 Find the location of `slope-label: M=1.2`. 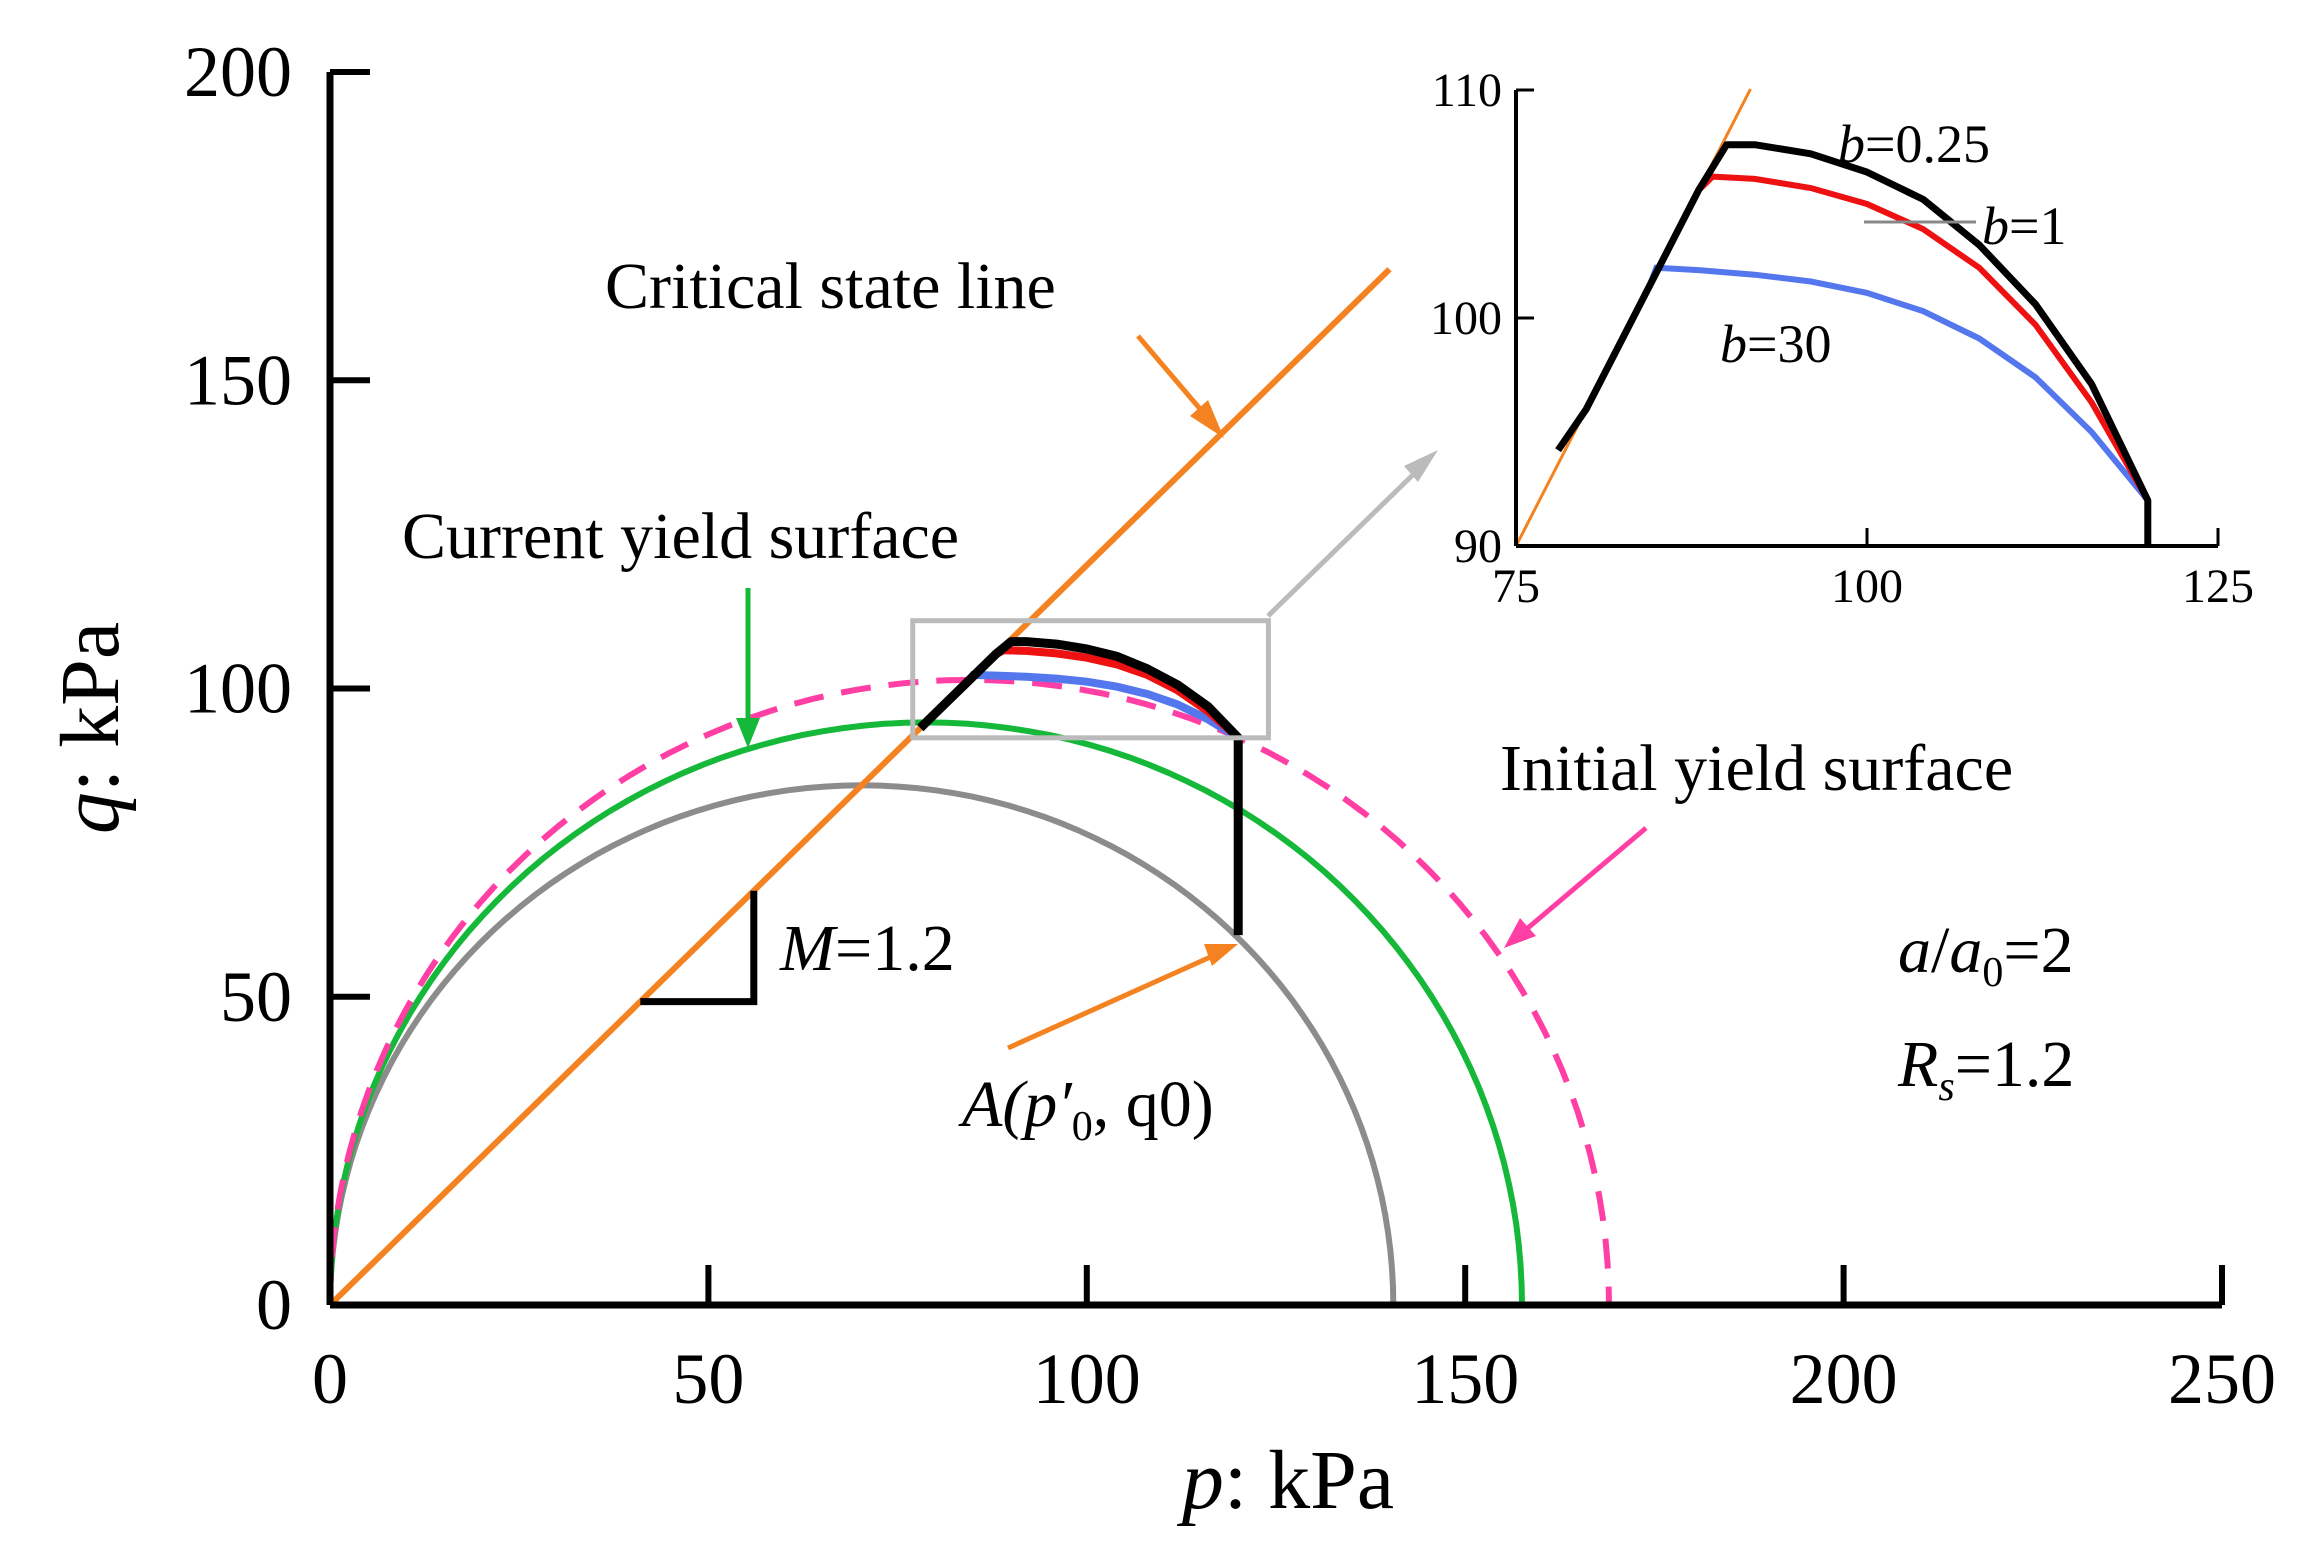

slope-label: M=1.2 is located at coordinates (867, 948).